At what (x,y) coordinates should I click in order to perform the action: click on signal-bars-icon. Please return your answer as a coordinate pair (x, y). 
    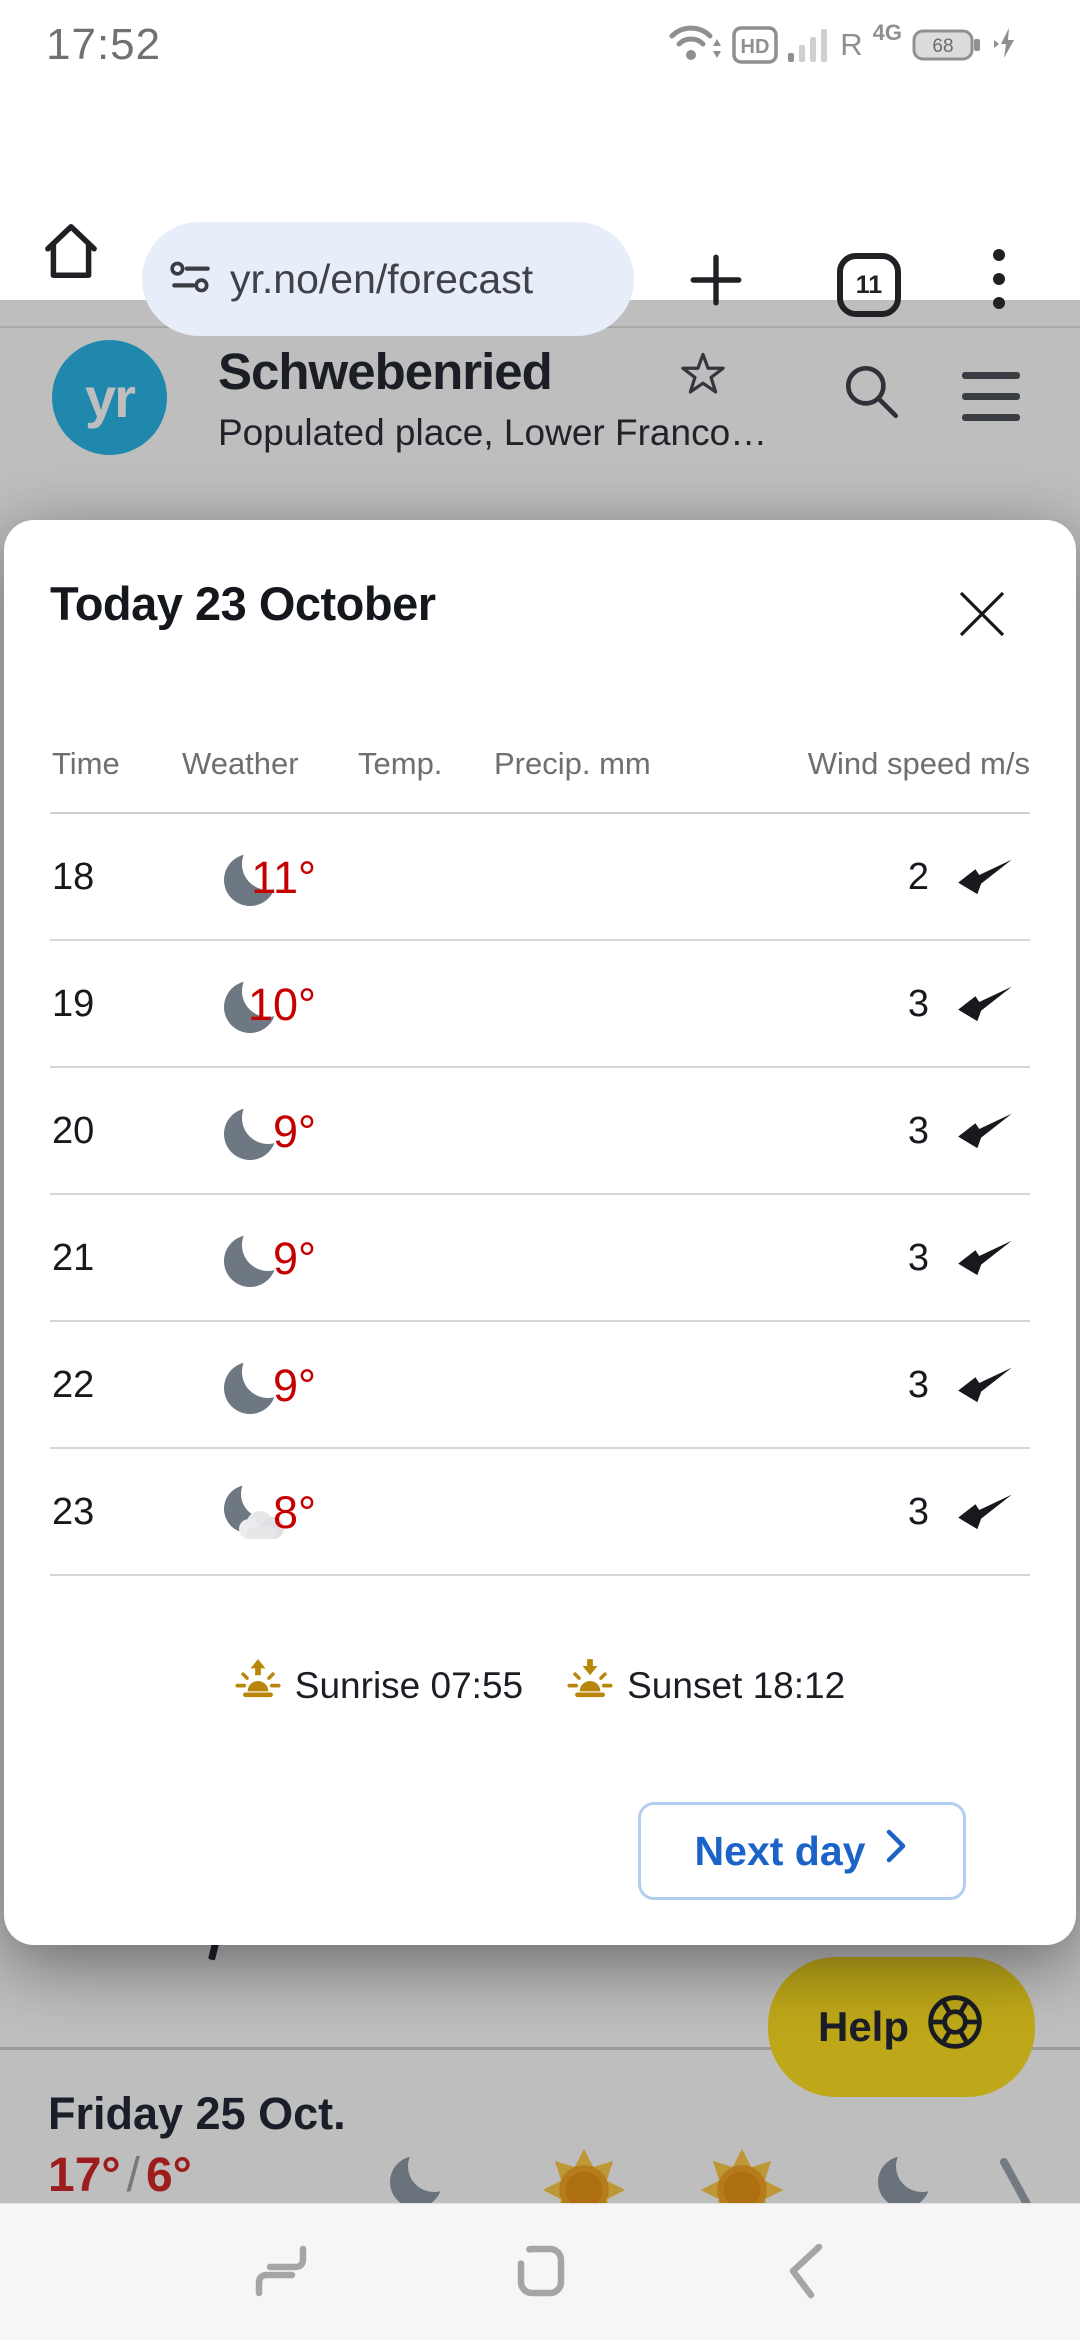
    Looking at the image, I should click on (809, 45).